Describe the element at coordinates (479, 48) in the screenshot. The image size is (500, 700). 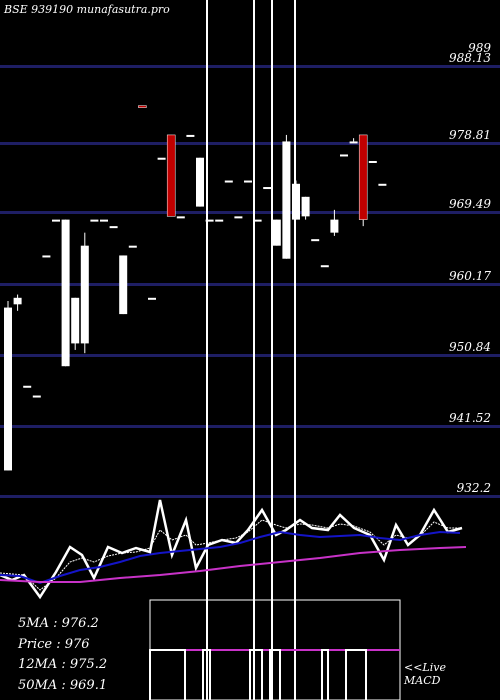
I see `y-tick-label: 989` at that location.